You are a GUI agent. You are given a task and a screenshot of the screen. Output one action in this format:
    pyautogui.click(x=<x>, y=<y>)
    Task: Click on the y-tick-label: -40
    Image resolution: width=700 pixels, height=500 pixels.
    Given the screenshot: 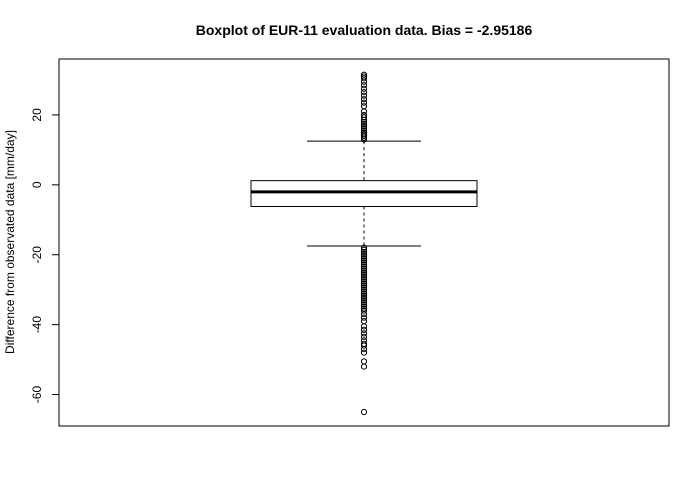 What is the action you would take?
    pyautogui.click(x=37, y=325)
    